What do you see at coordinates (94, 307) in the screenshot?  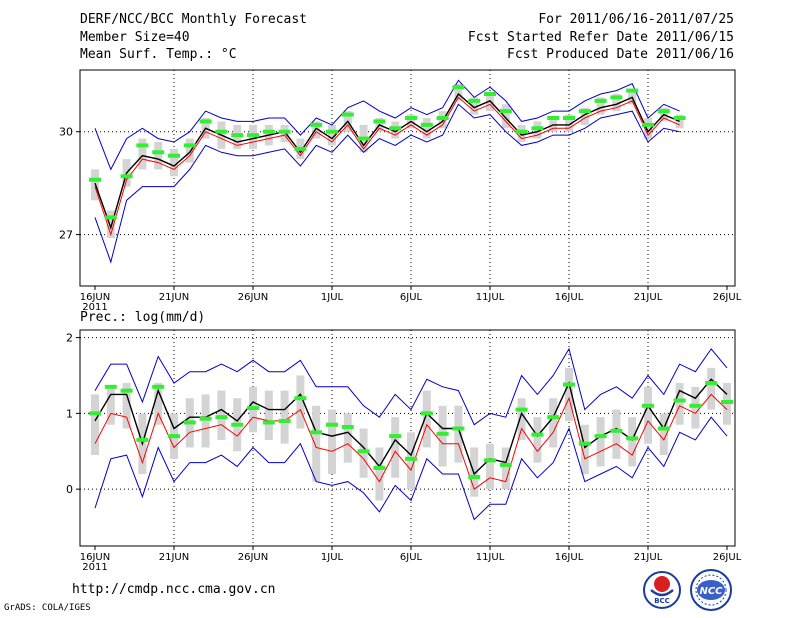 I see `x-year-label: 2011` at bounding box center [94, 307].